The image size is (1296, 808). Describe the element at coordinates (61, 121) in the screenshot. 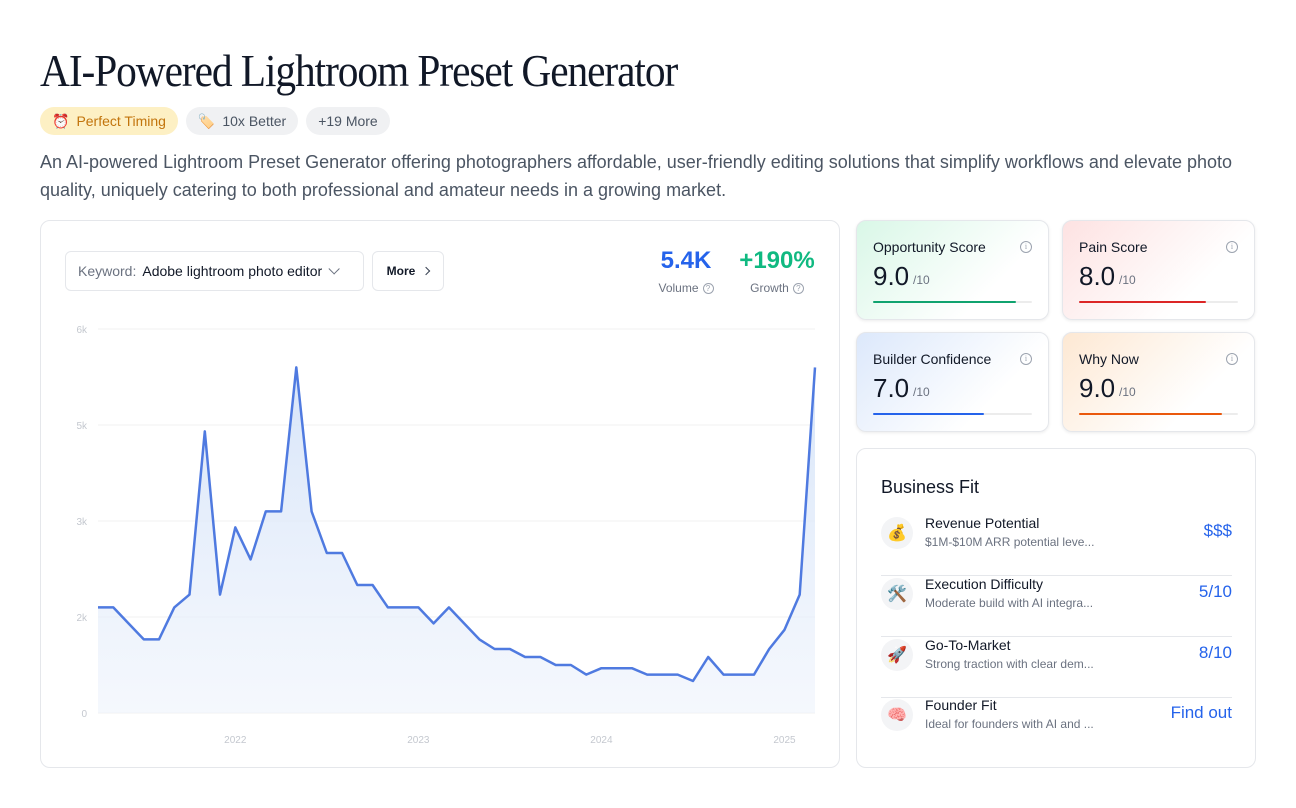

I see `alarm-clock-icon: ⏰` at that location.